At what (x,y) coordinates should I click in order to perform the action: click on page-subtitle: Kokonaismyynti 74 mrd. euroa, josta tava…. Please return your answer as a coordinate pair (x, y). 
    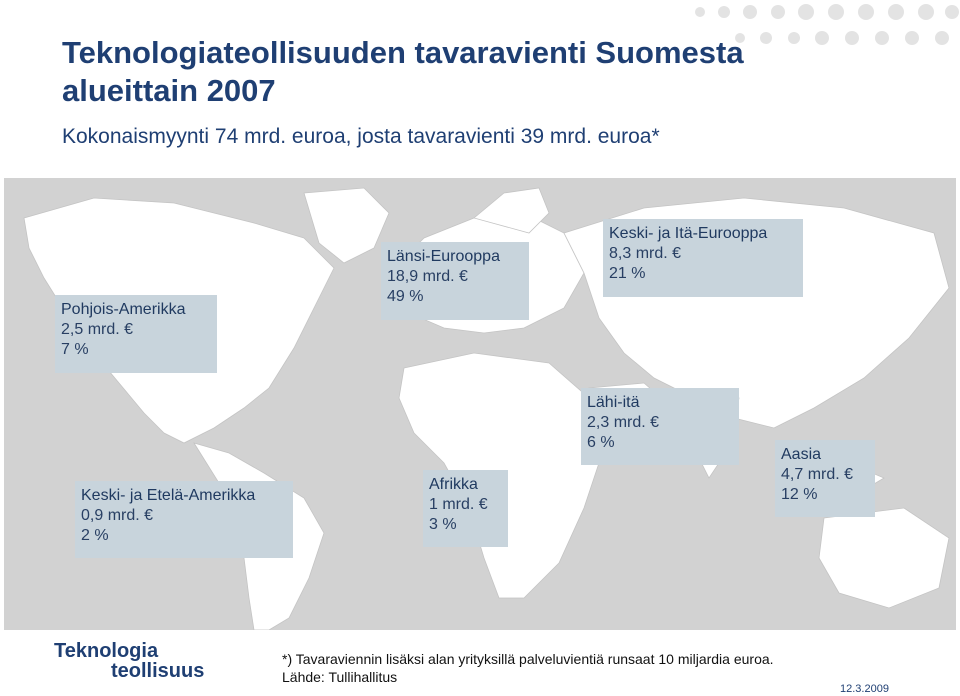
    Looking at the image, I should click on (361, 136).